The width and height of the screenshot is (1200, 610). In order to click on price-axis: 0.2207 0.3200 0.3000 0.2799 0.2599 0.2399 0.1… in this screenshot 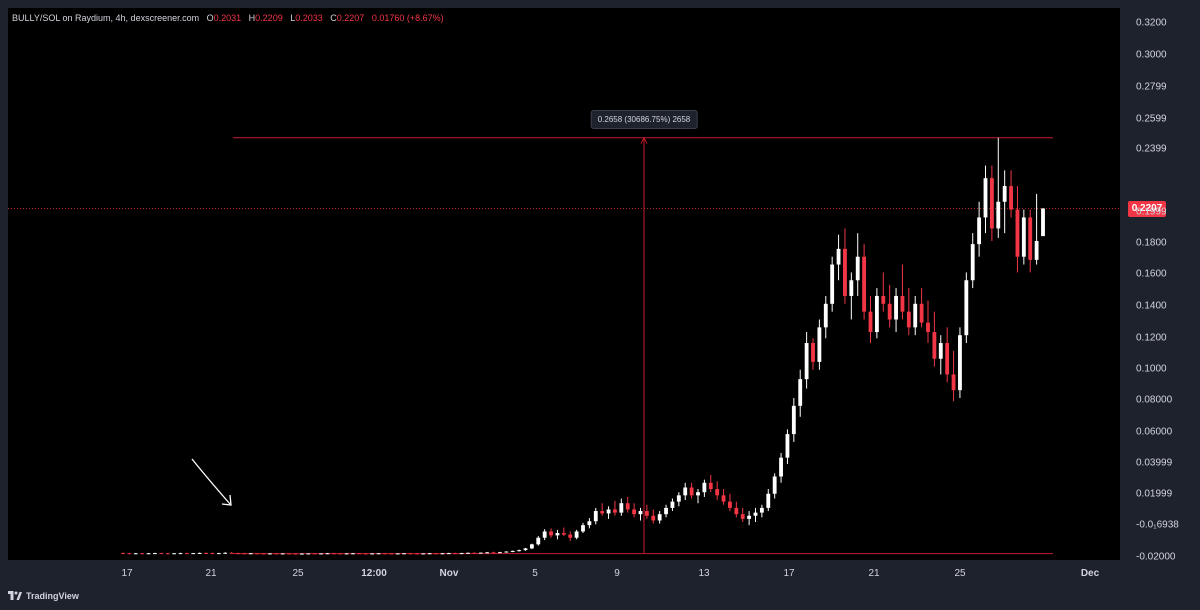, I will do `click(1160, 285)`.